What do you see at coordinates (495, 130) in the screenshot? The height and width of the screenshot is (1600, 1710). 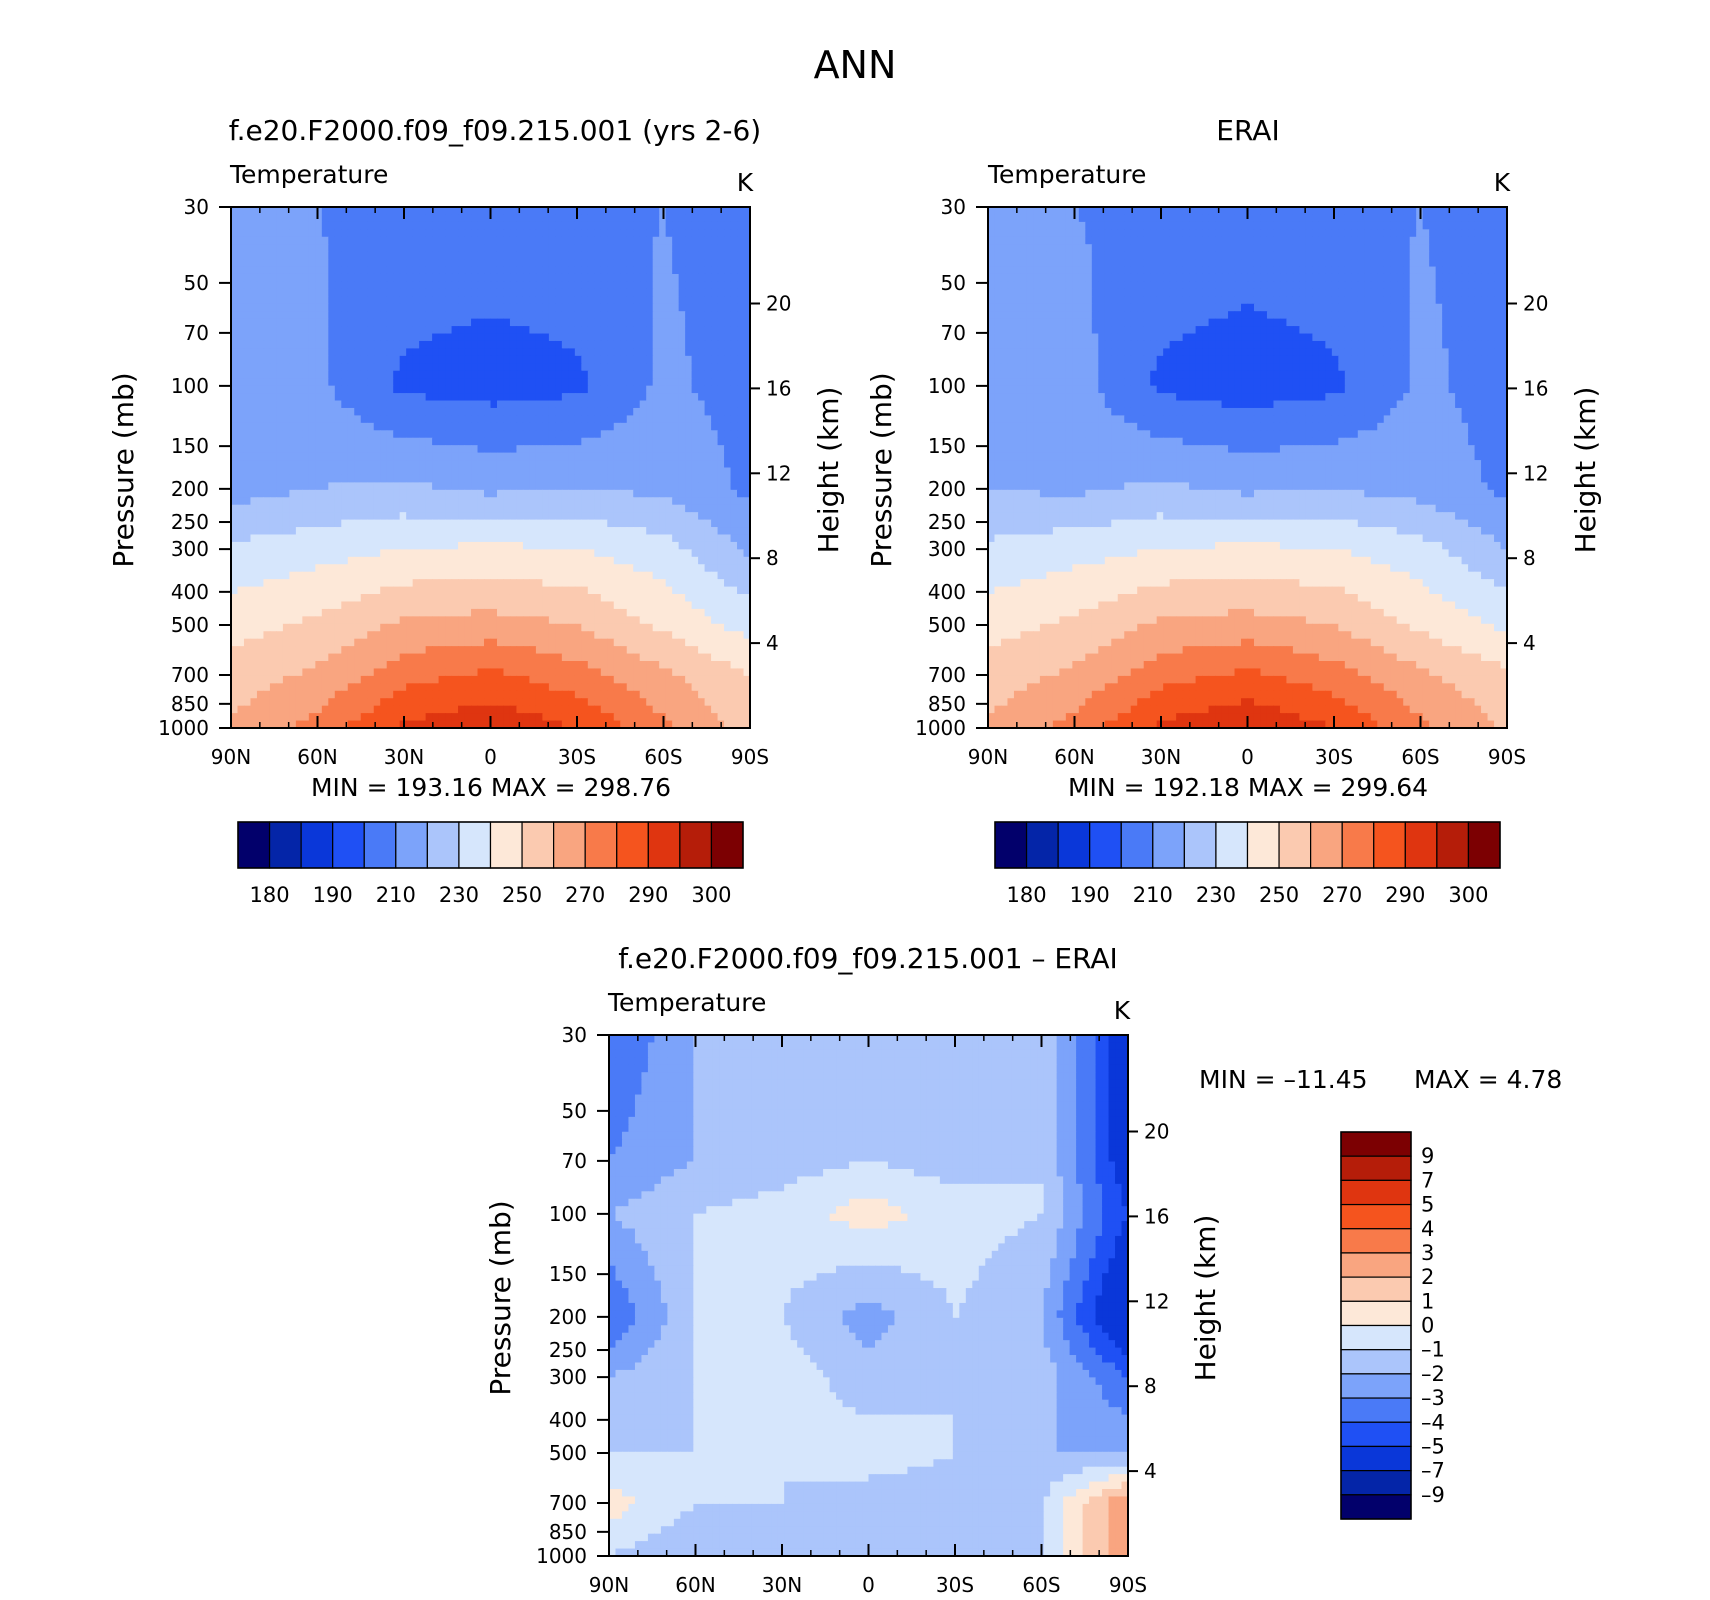 I see `panel-title: f.e20.F2000.f09_f09.215.001 (yrs 2-6)` at bounding box center [495, 130].